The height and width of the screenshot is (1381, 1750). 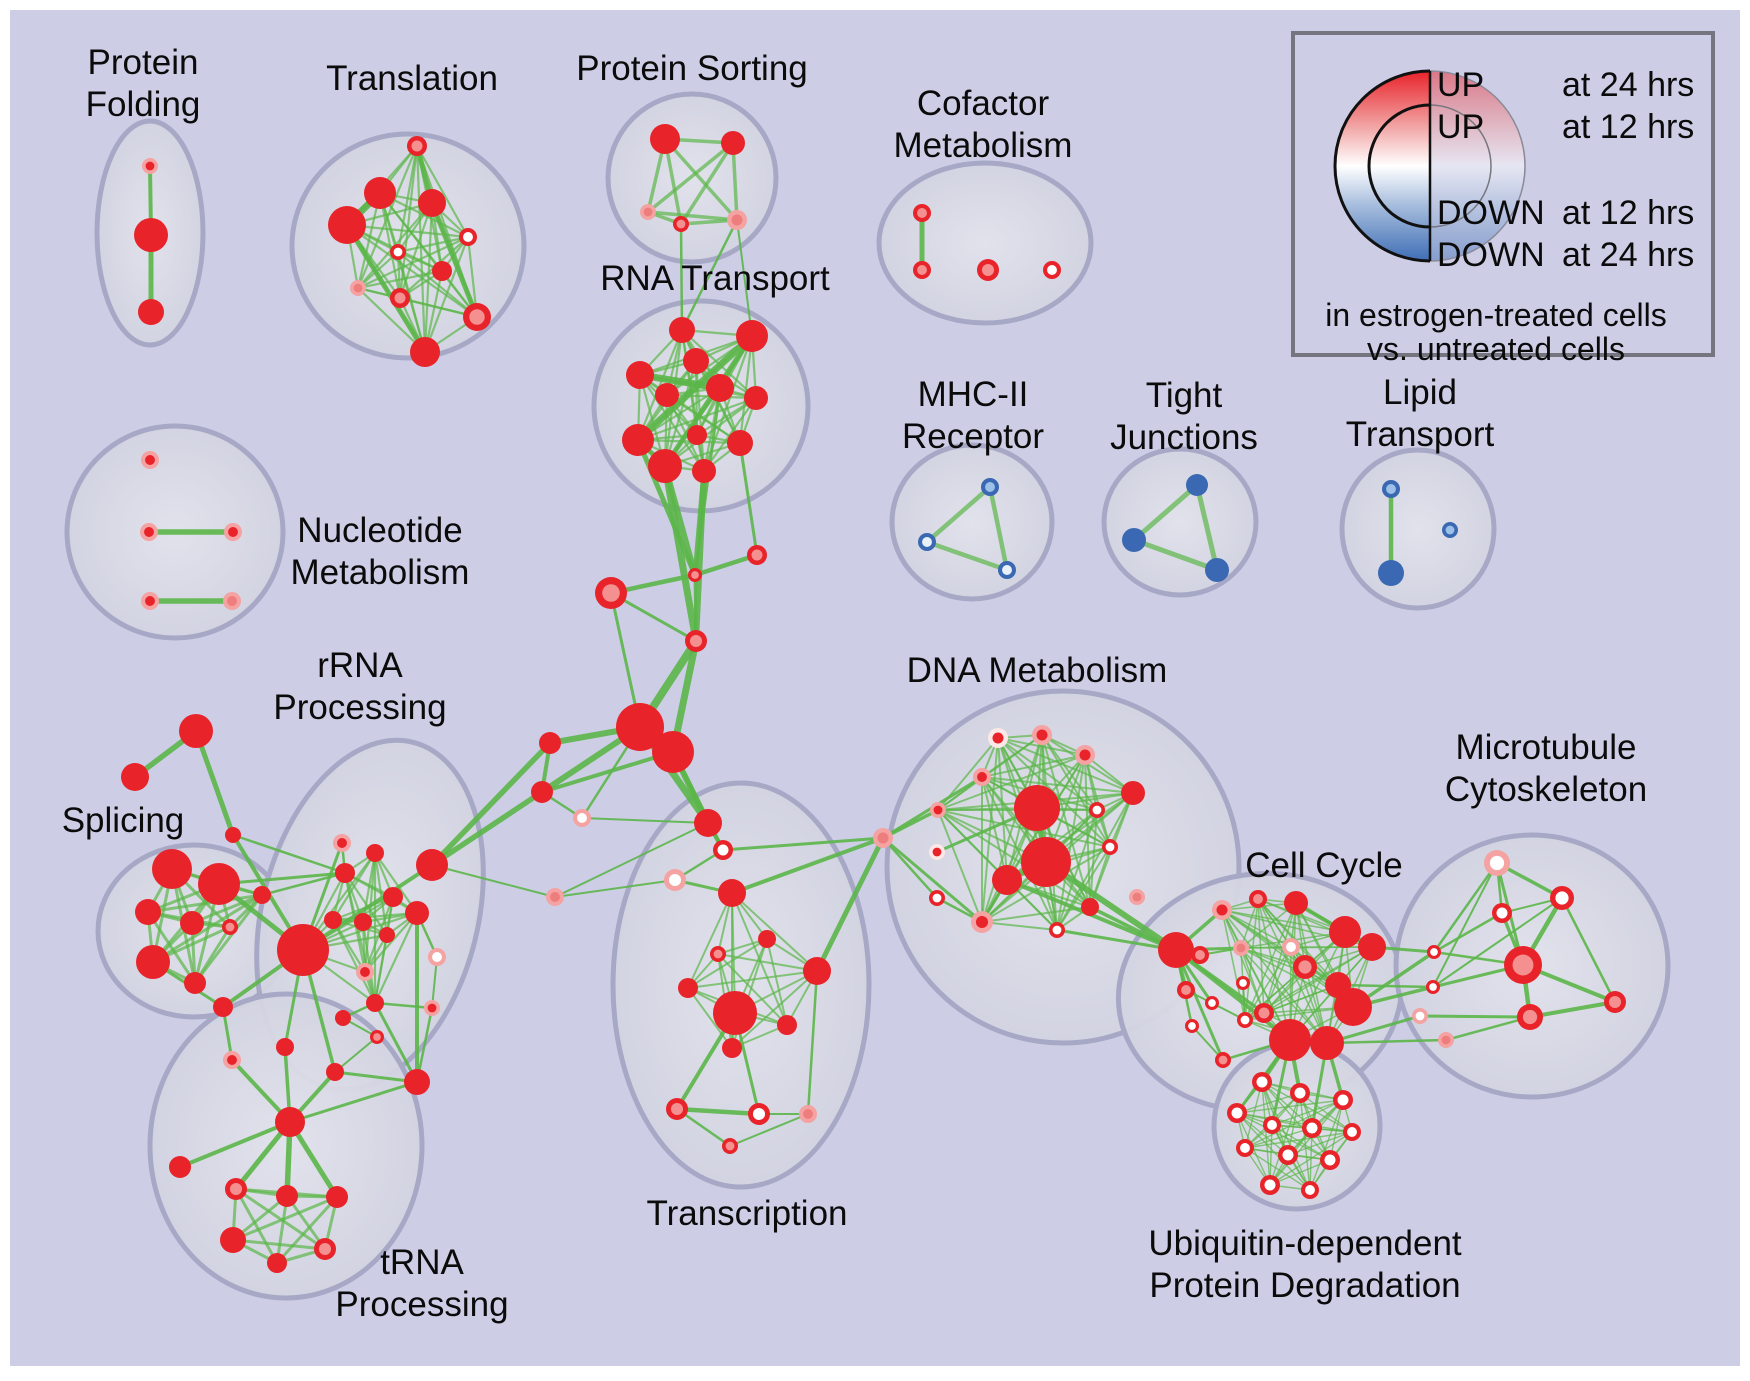 What do you see at coordinates (360, 665) in the screenshot?
I see `cluster-label-rrna-processing: rRNA` at bounding box center [360, 665].